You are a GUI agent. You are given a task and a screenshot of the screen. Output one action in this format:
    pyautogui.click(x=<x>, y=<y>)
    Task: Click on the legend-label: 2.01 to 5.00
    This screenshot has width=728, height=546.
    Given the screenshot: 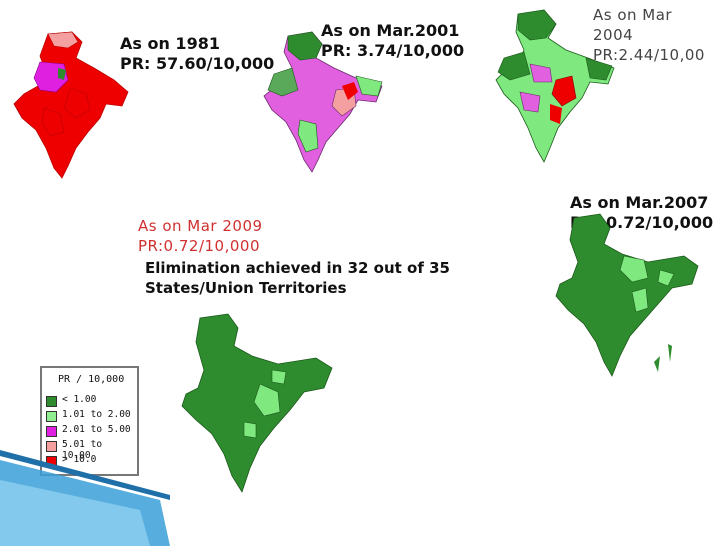 What is the action you would take?
    pyautogui.click(x=96, y=429)
    